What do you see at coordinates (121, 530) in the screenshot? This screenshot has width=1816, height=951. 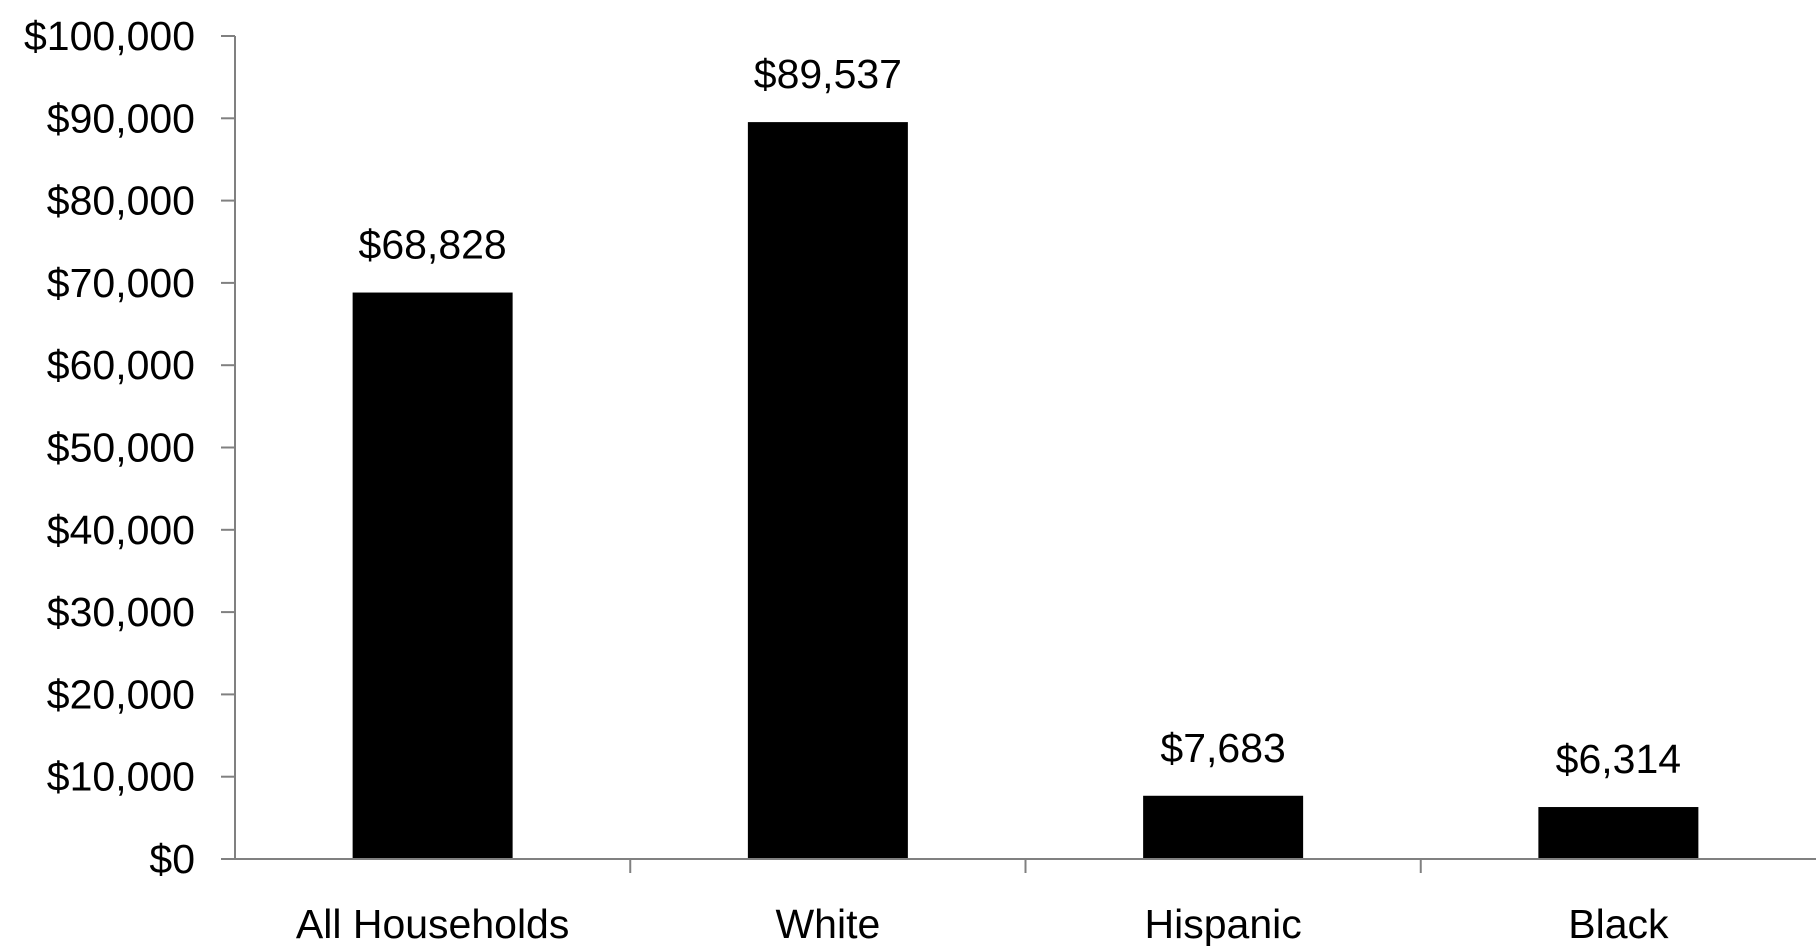 I see `y-tick-label: $40,000` at bounding box center [121, 530].